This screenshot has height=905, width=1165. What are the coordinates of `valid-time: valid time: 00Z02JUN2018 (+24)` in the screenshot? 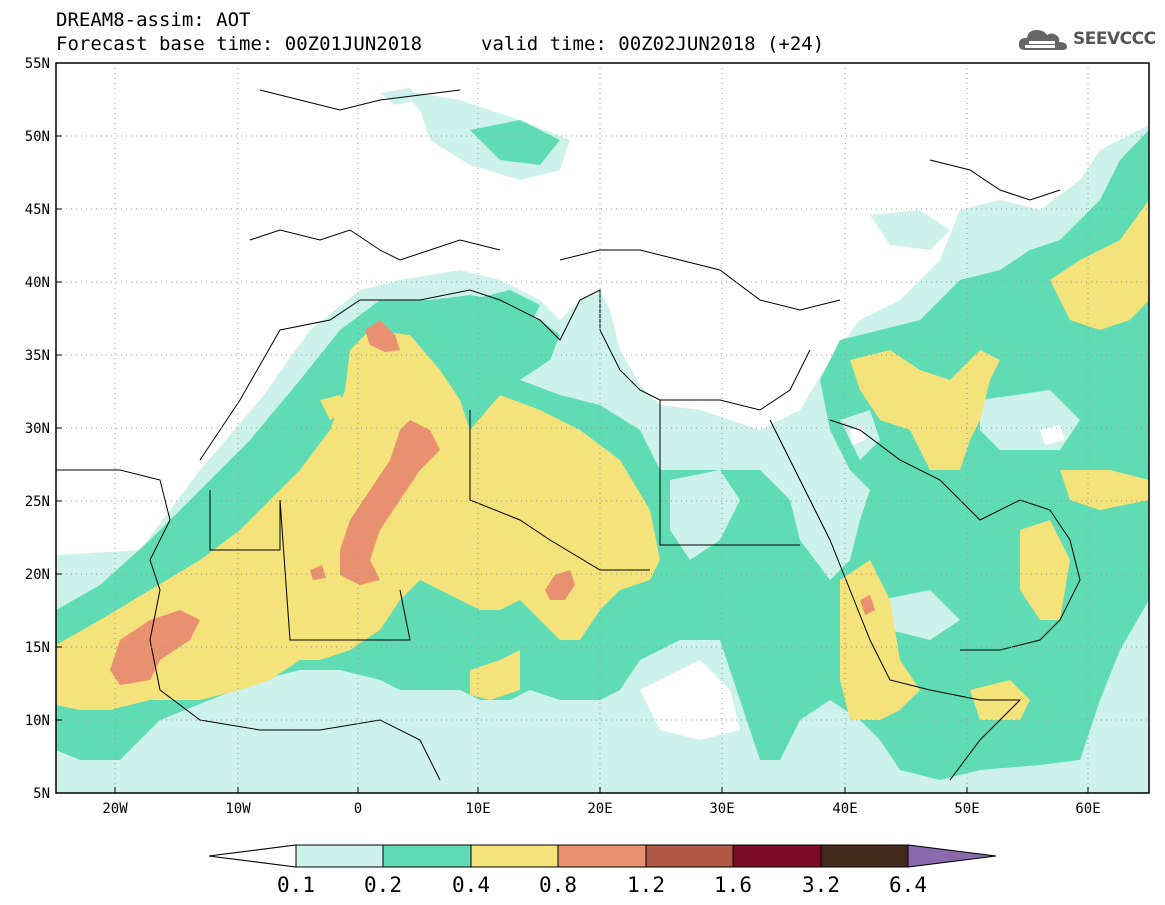 It's located at (653, 44).